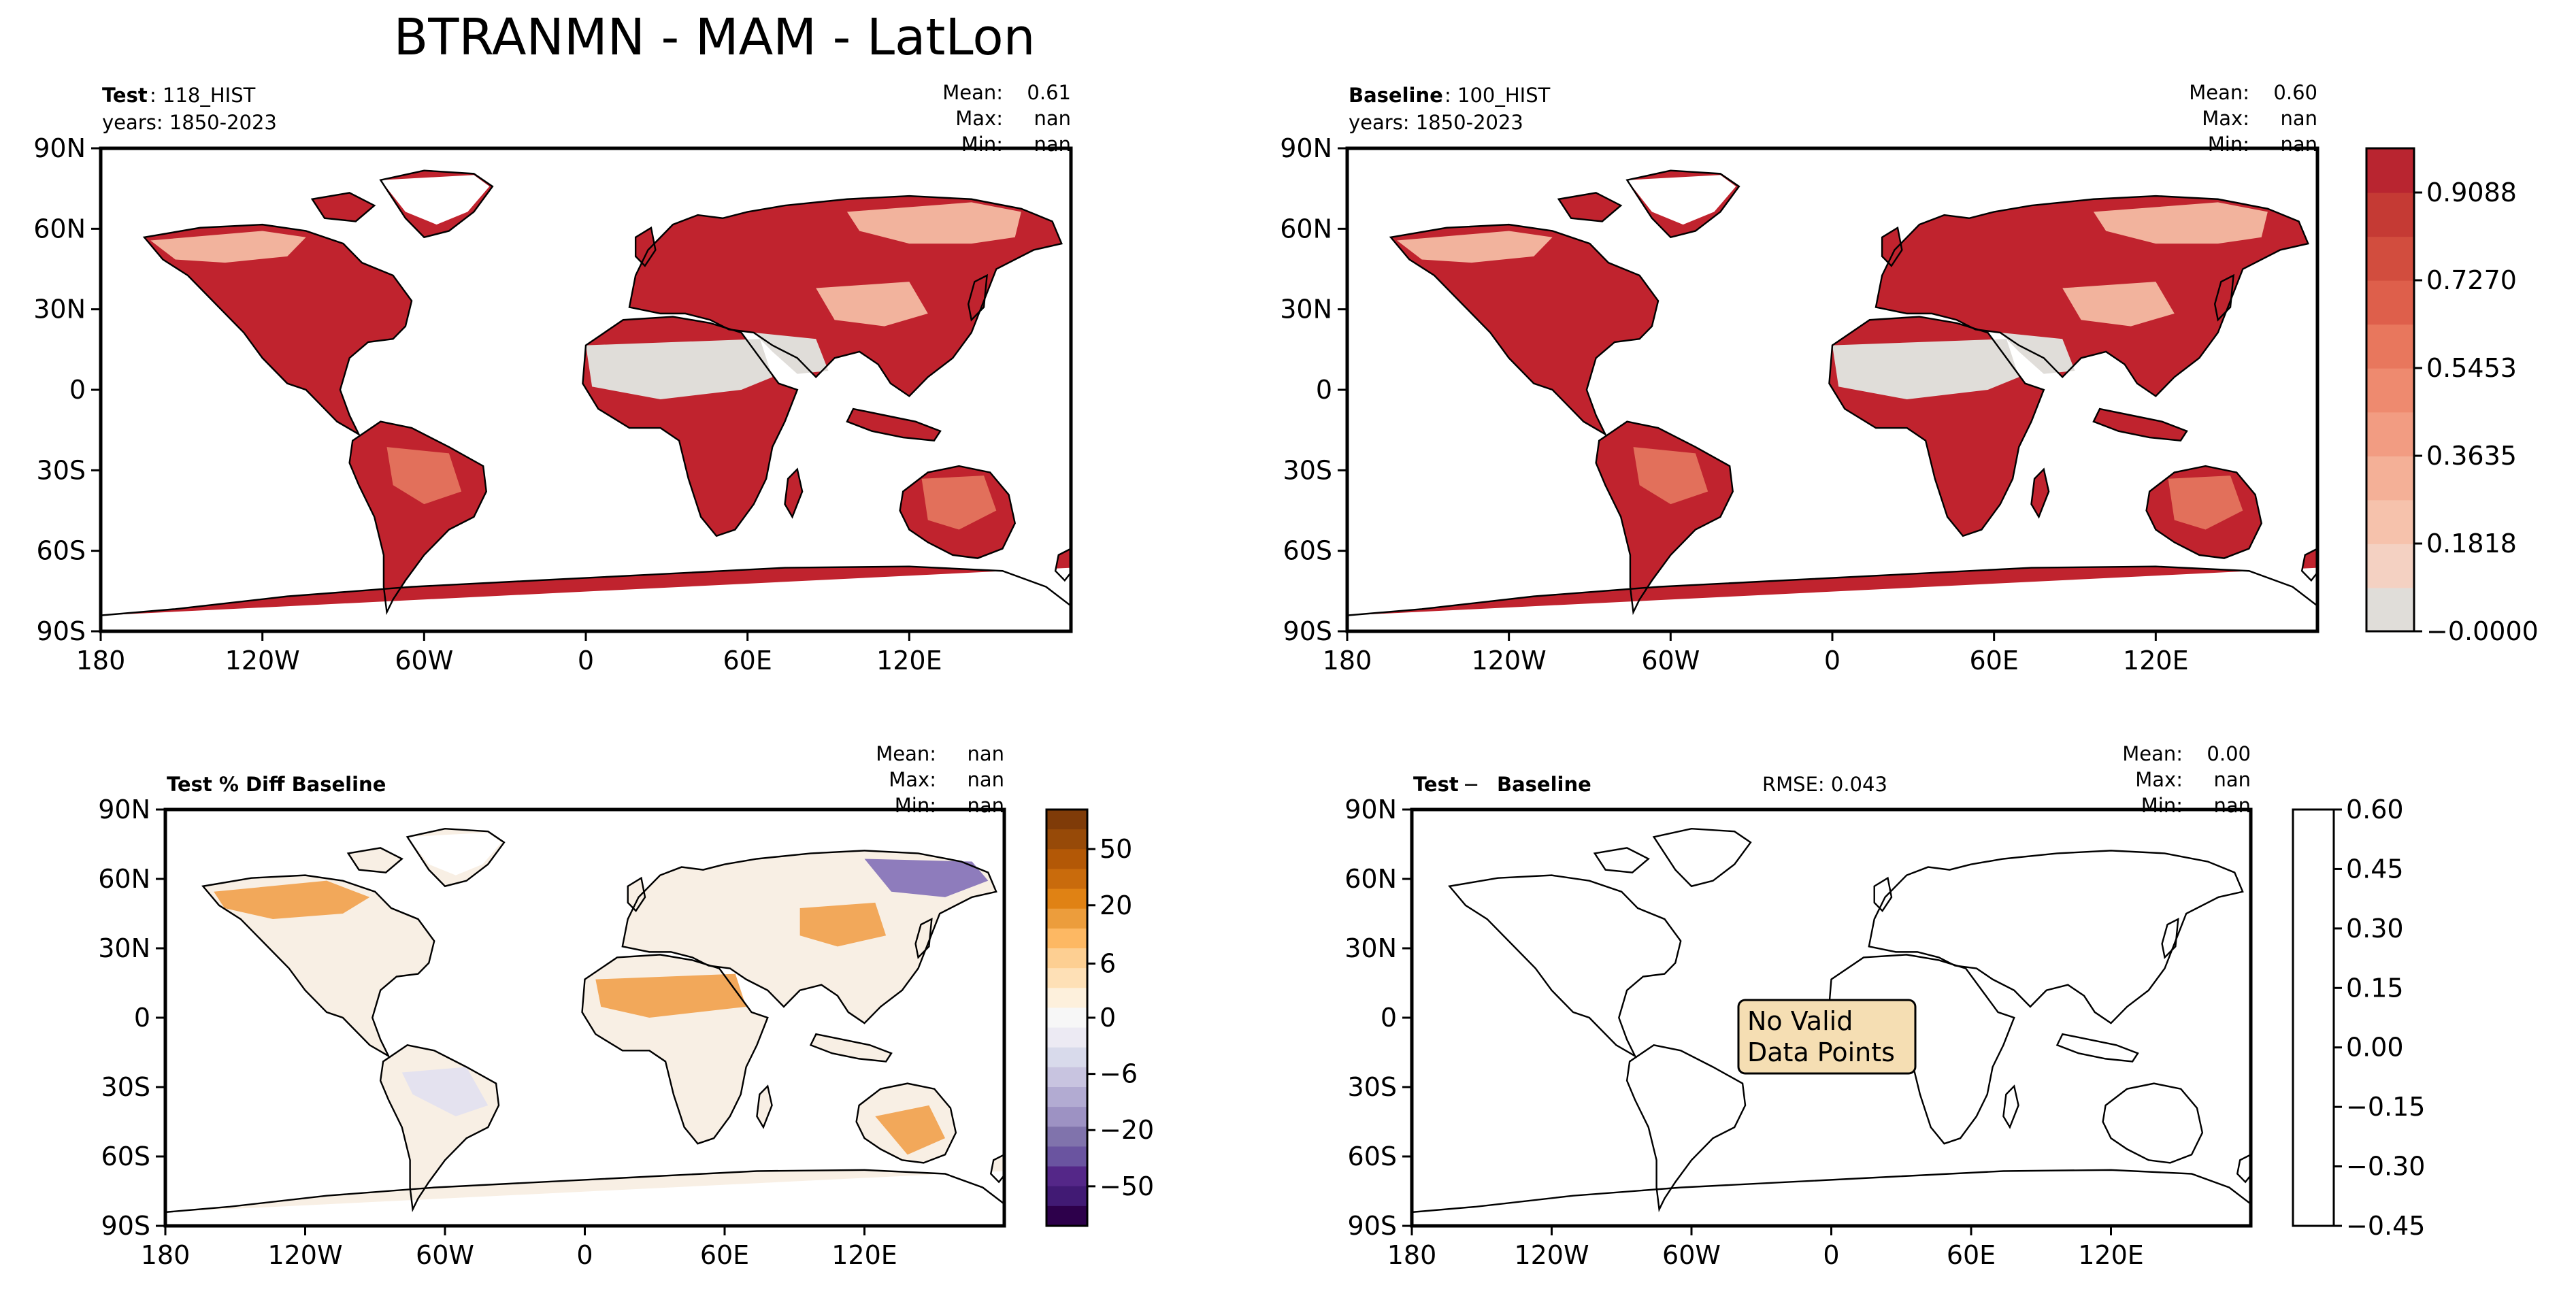  Describe the element at coordinates (2375, 1048) in the screenshot. I see `colorbar-diff-label: 0.00` at that location.